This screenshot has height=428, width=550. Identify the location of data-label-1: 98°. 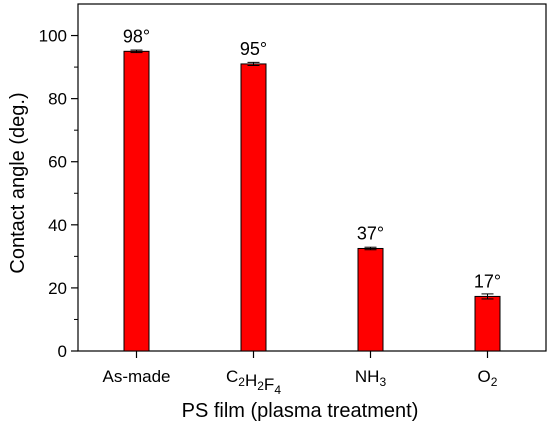
(136, 36).